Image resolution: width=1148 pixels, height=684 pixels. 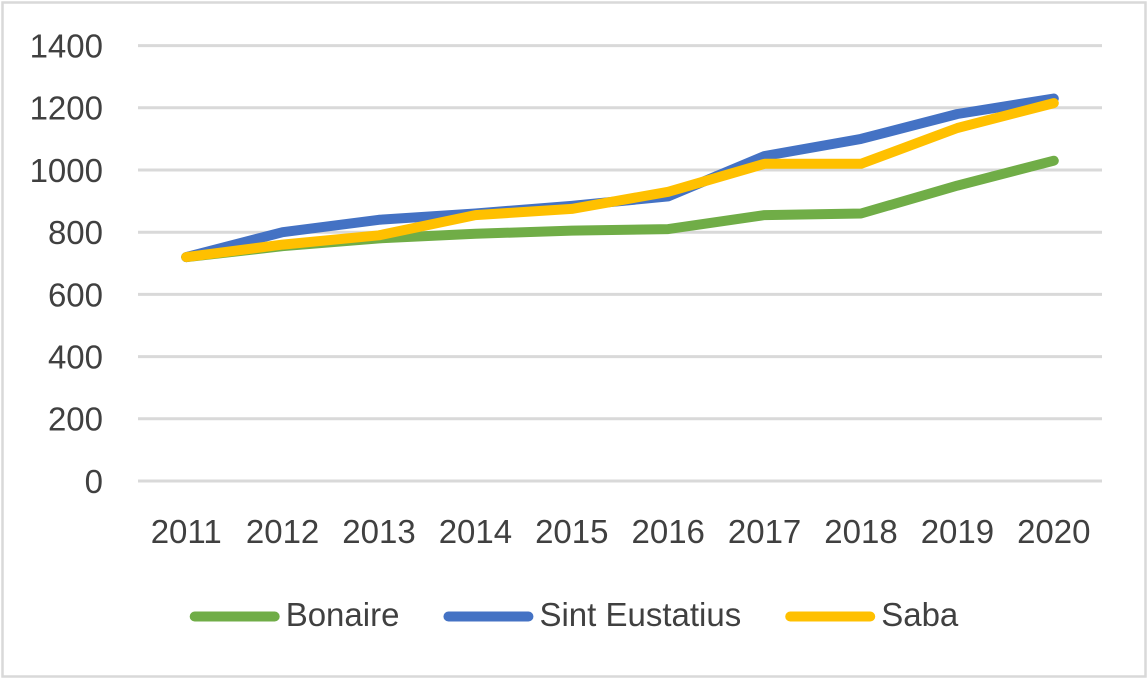 I want to click on y-axis-labels-group: 0 200 400 600 800 1000 1200 1400, so click(x=66, y=263).